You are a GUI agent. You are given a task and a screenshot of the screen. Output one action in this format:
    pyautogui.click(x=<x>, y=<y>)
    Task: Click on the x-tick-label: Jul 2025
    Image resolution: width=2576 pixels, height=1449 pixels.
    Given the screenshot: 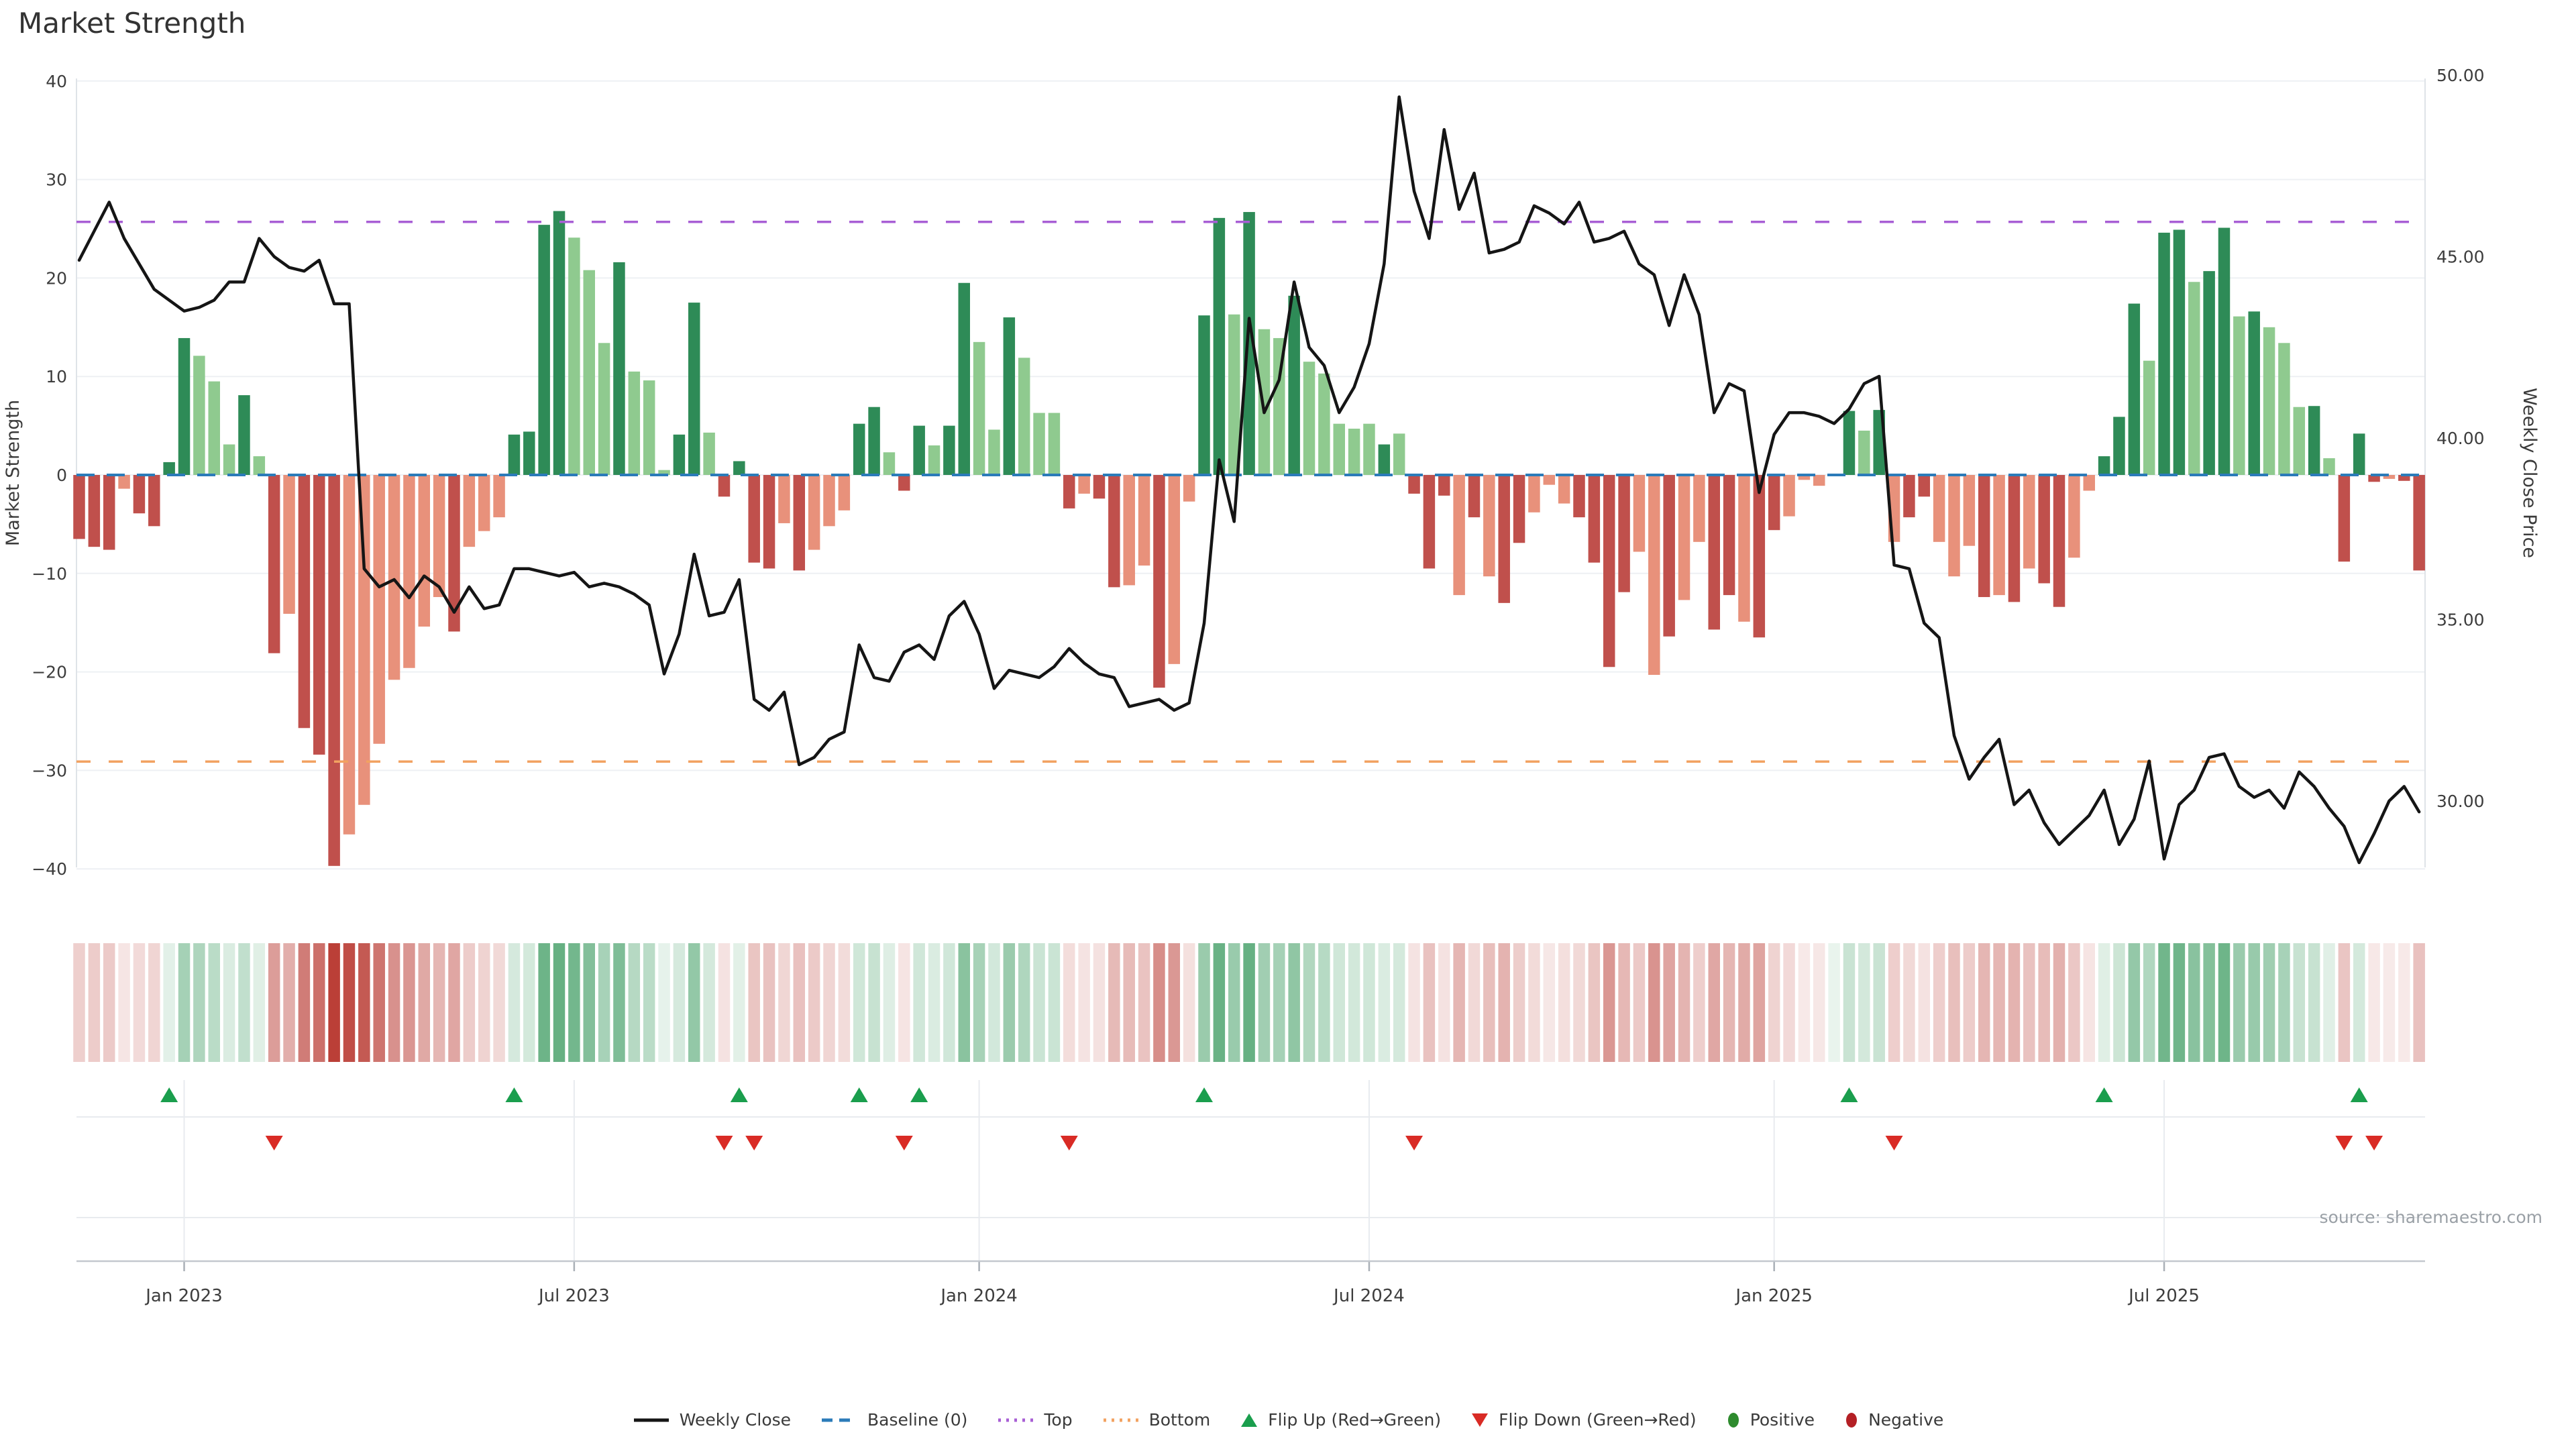 What is the action you would take?
    pyautogui.click(x=2163, y=1296)
    